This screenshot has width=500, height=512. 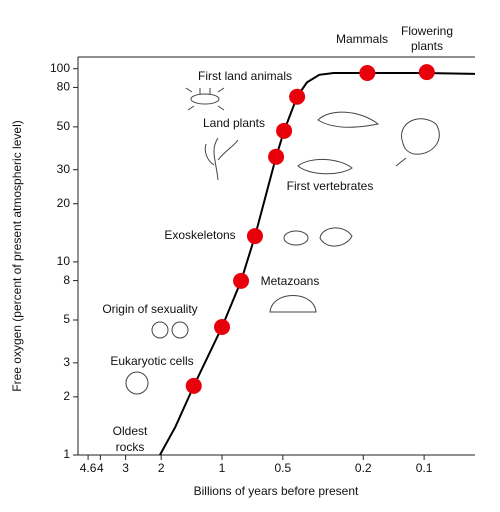 What do you see at coordinates (88, 468) in the screenshot?
I see `x-tick-label: 4.6` at bounding box center [88, 468].